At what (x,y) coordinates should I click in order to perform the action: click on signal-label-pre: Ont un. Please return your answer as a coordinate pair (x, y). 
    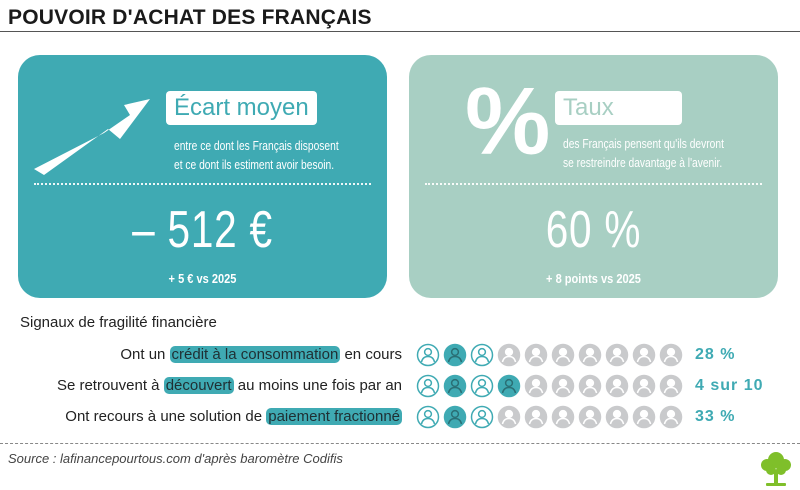
    Looking at the image, I should click on (145, 354).